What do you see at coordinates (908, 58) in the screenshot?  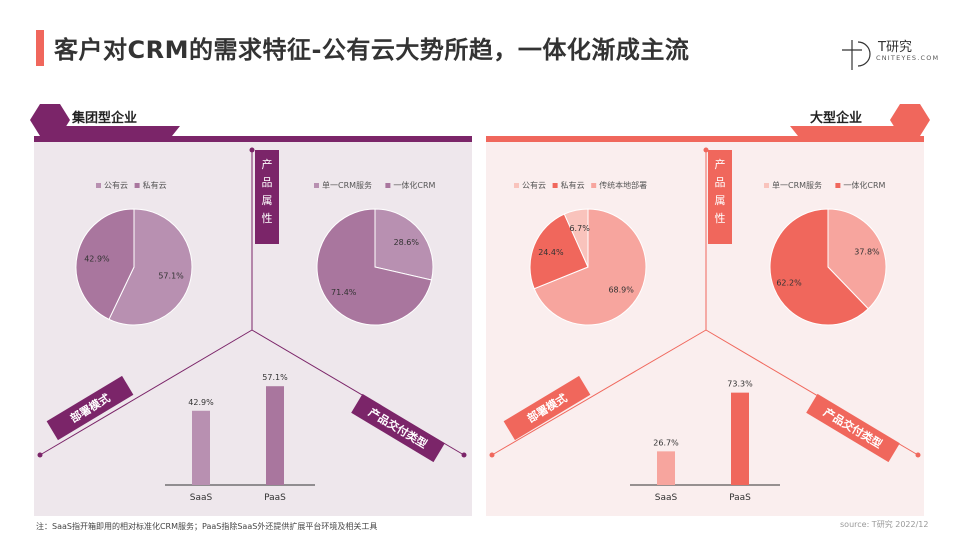 I see `logo-subtitle: CNITEYES.COM` at bounding box center [908, 58].